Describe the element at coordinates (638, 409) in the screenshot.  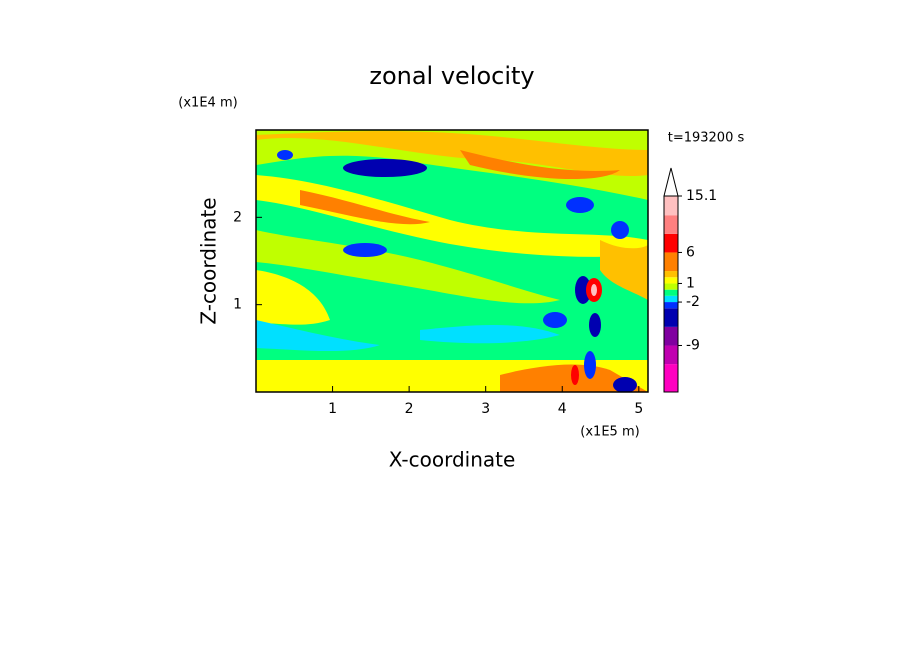
I see `x-tick-label: 5` at that location.